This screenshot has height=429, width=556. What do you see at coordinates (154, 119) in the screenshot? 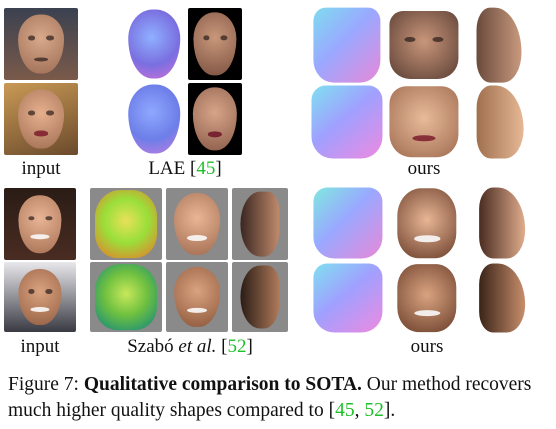
I see `lae-normal-map-woman` at bounding box center [154, 119].